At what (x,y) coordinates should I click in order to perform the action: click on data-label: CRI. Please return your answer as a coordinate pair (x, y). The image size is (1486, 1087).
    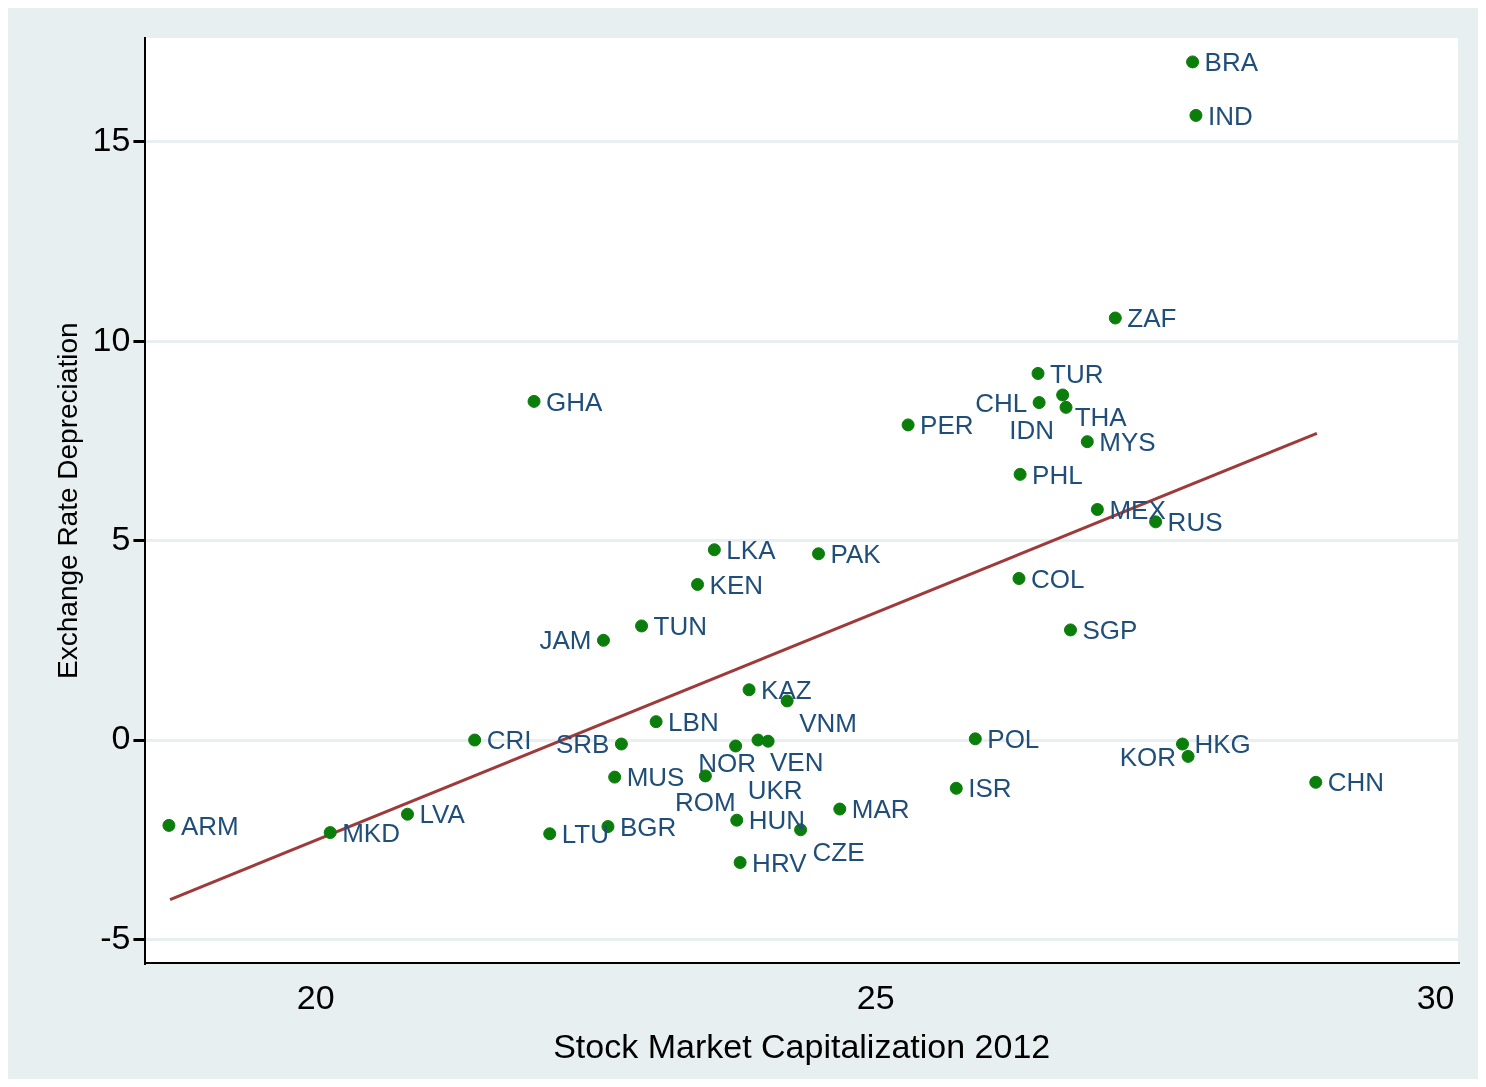
    Looking at the image, I should click on (509, 740).